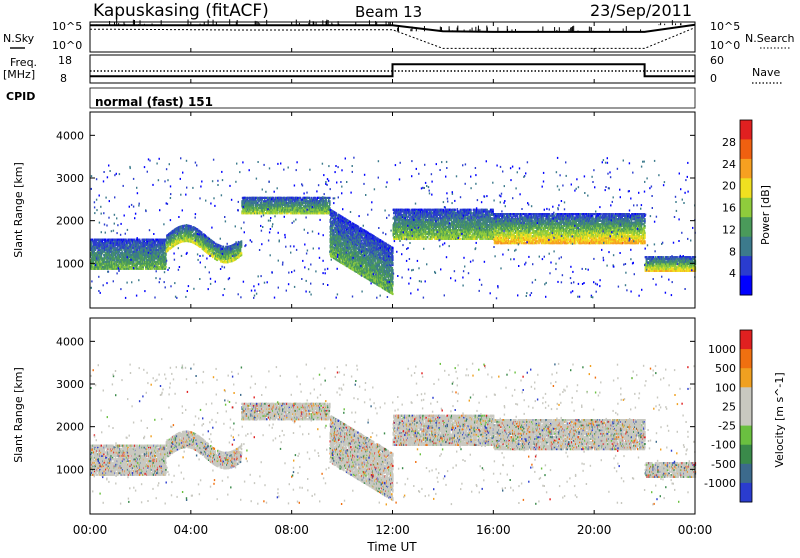 This screenshot has width=800, height=558. What do you see at coordinates (181, 11) in the screenshot?
I see `station-title: Kapuskasing (fitACF)` at bounding box center [181, 11].